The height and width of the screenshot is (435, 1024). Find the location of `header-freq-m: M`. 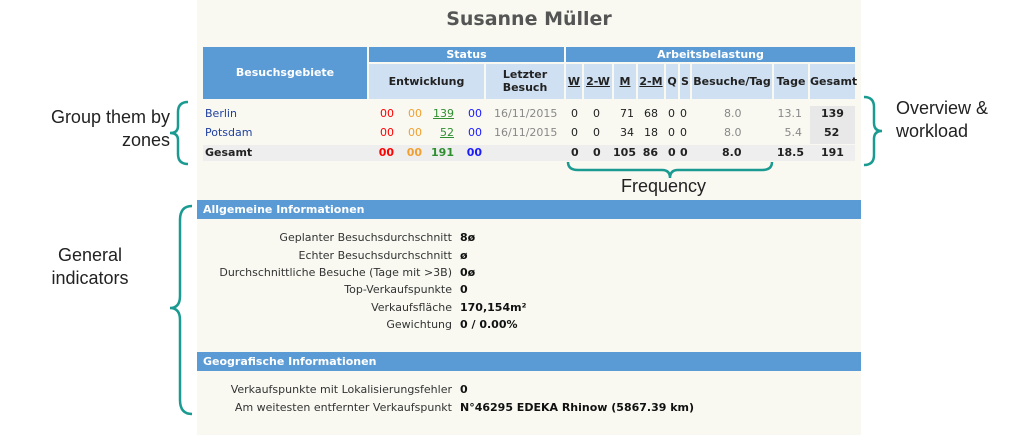

header-freq-m: M is located at coordinates (625, 81).